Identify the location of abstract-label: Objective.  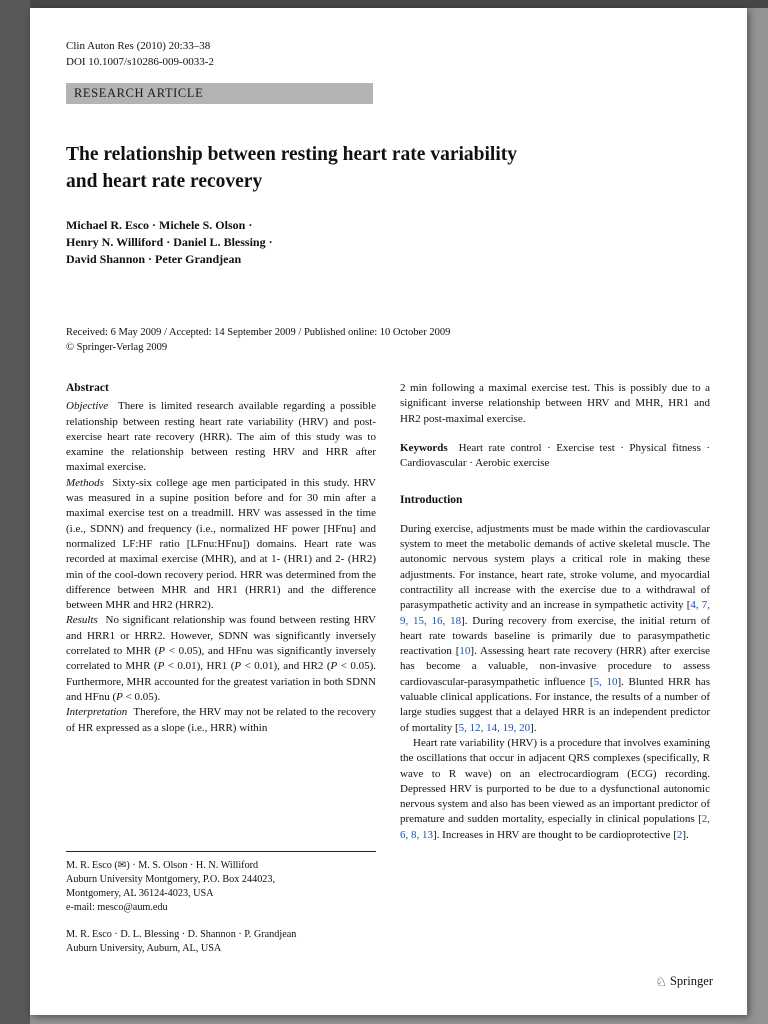
(87, 406).